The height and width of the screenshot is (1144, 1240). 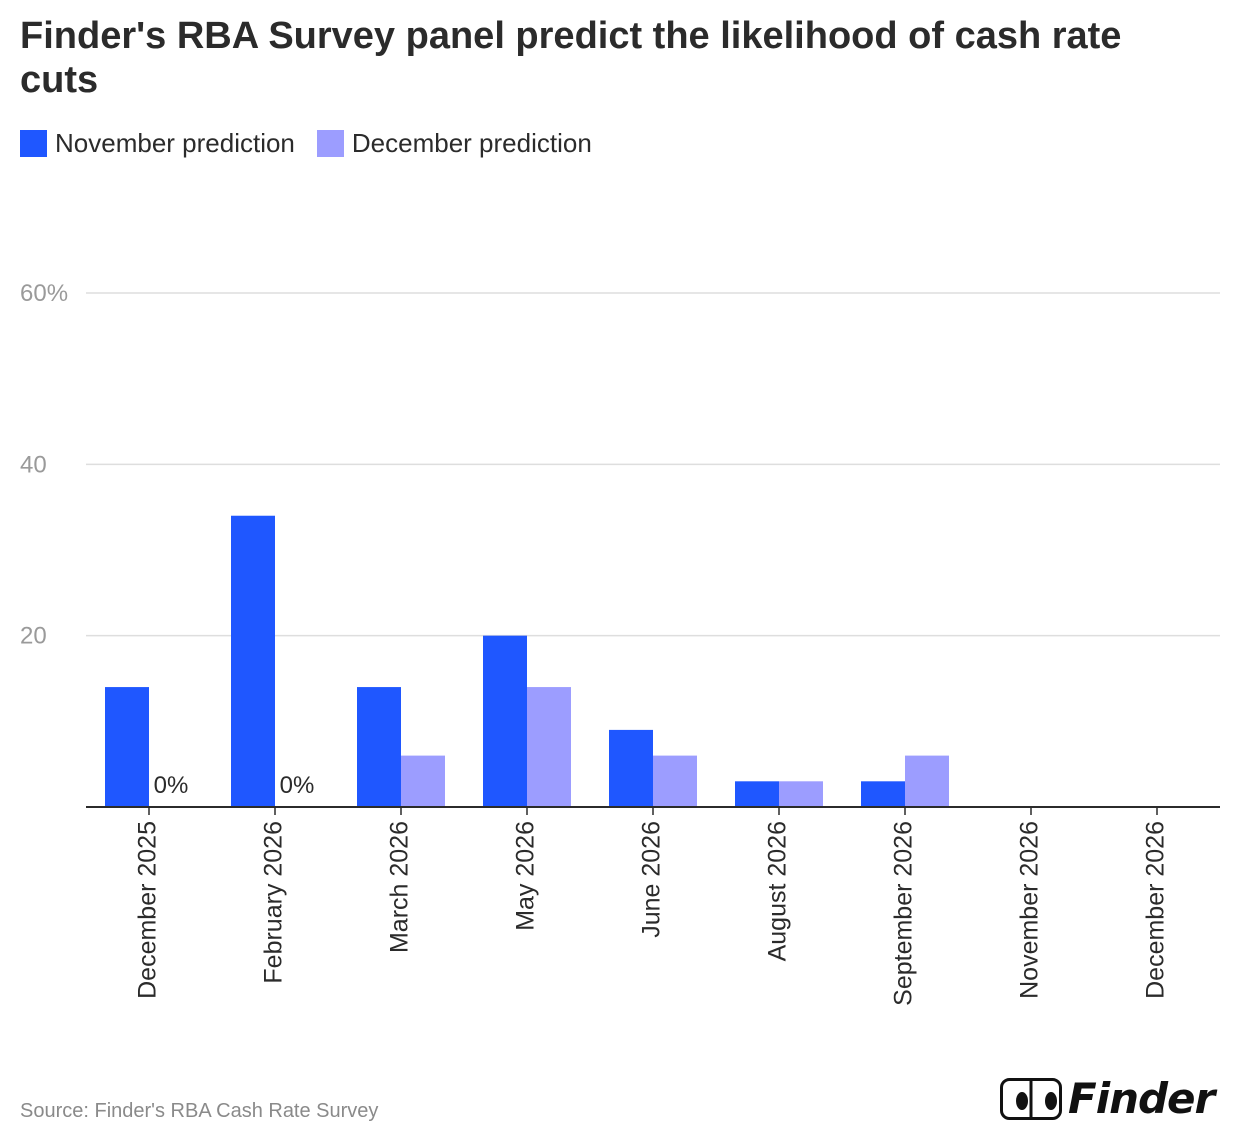 I want to click on x-tick-label: December 2026, so click(x=1156, y=910).